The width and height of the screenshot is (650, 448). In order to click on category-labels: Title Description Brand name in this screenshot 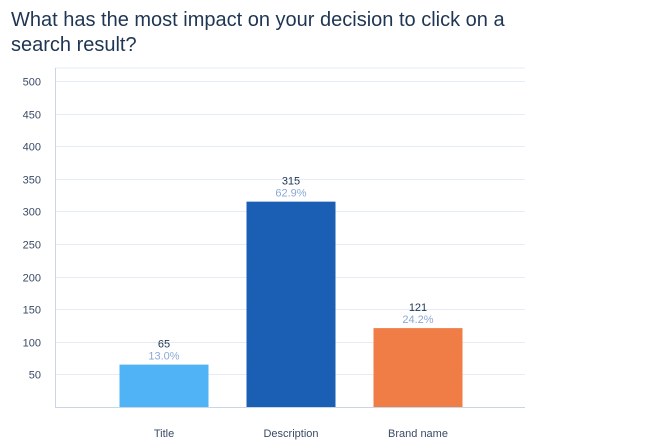, I will do `click(301, 434)`.